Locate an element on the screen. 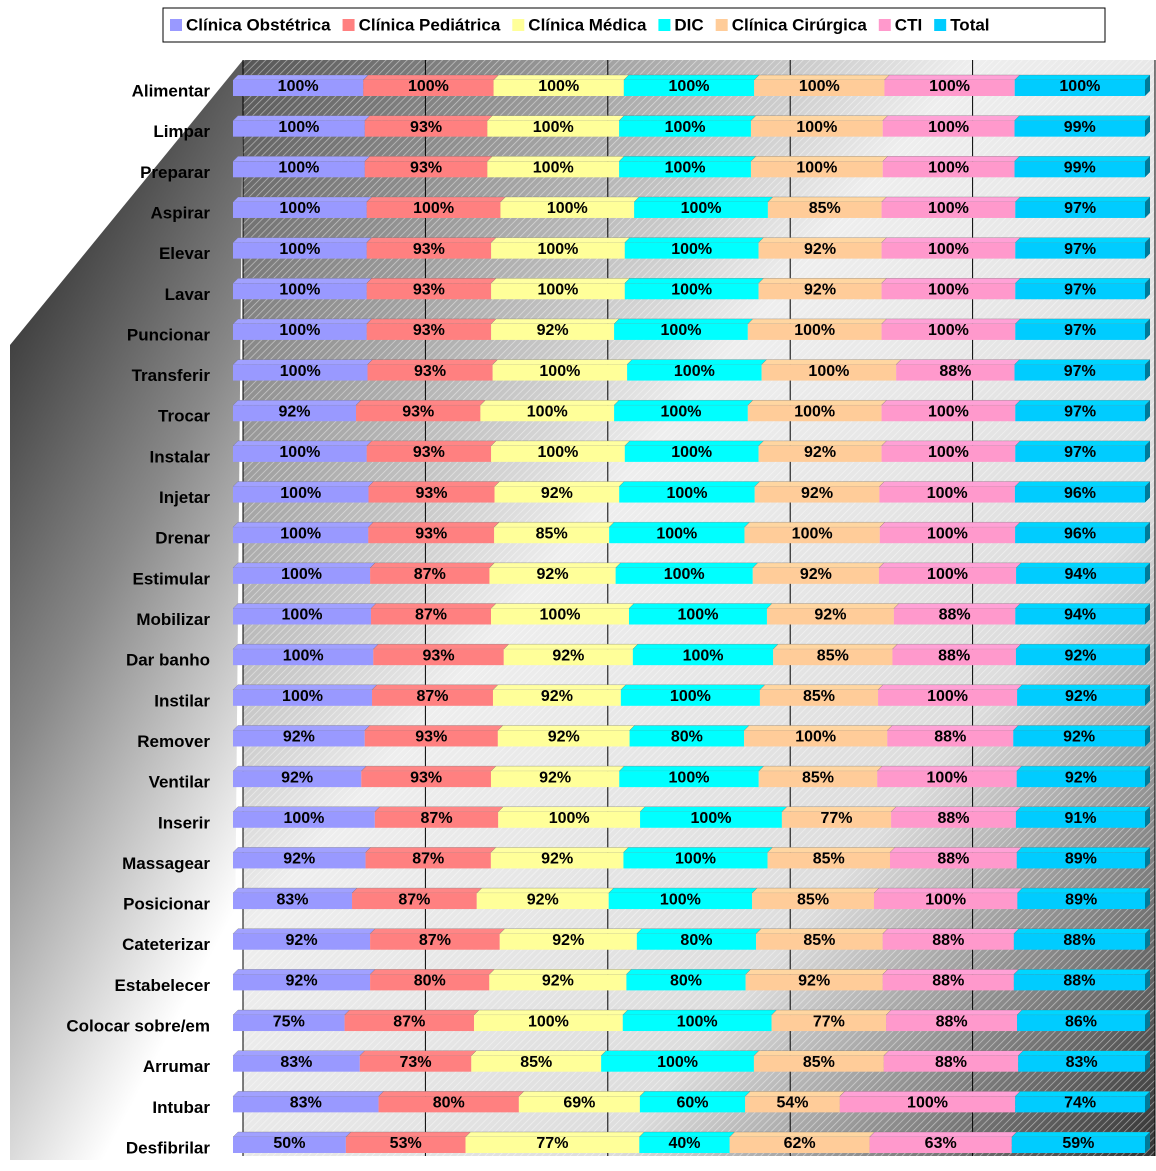 The image size is (1156, 1171). category-label: Estimular is located at coordinates (172, 578).